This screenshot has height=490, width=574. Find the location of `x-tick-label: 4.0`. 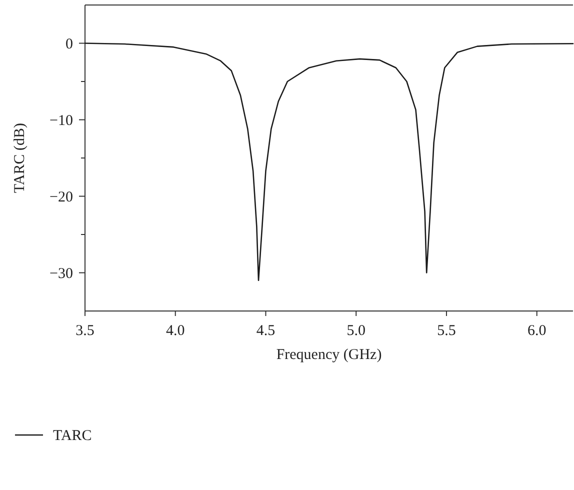

x-tick-label: 4.0 is located at coordinates (175, 331).